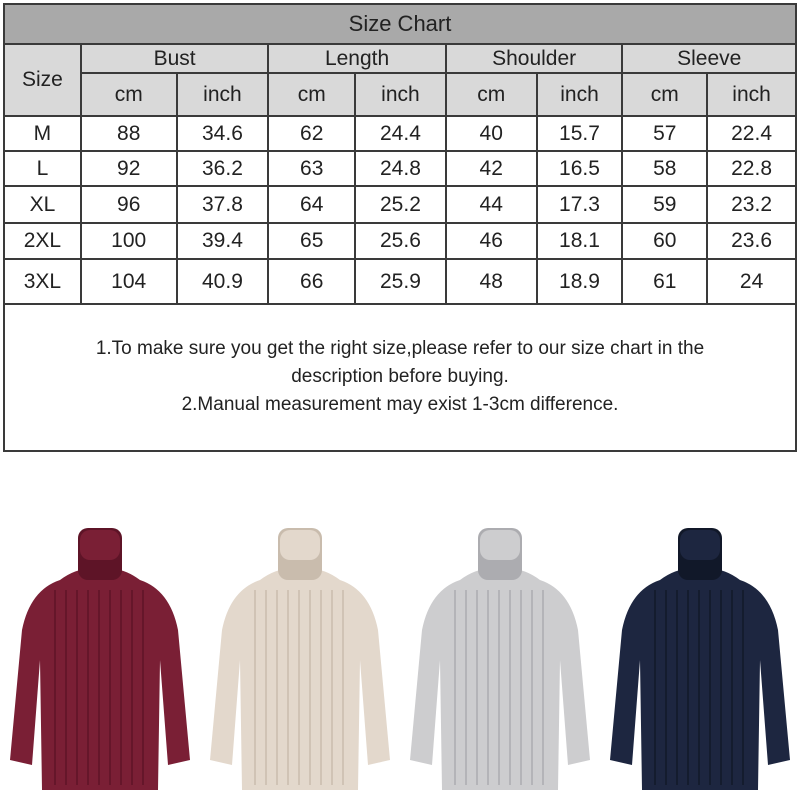  I want to click on table-row: 2XL 100 39.4 65 25.6 46 18.1 60 23.6, so click(400, 241).